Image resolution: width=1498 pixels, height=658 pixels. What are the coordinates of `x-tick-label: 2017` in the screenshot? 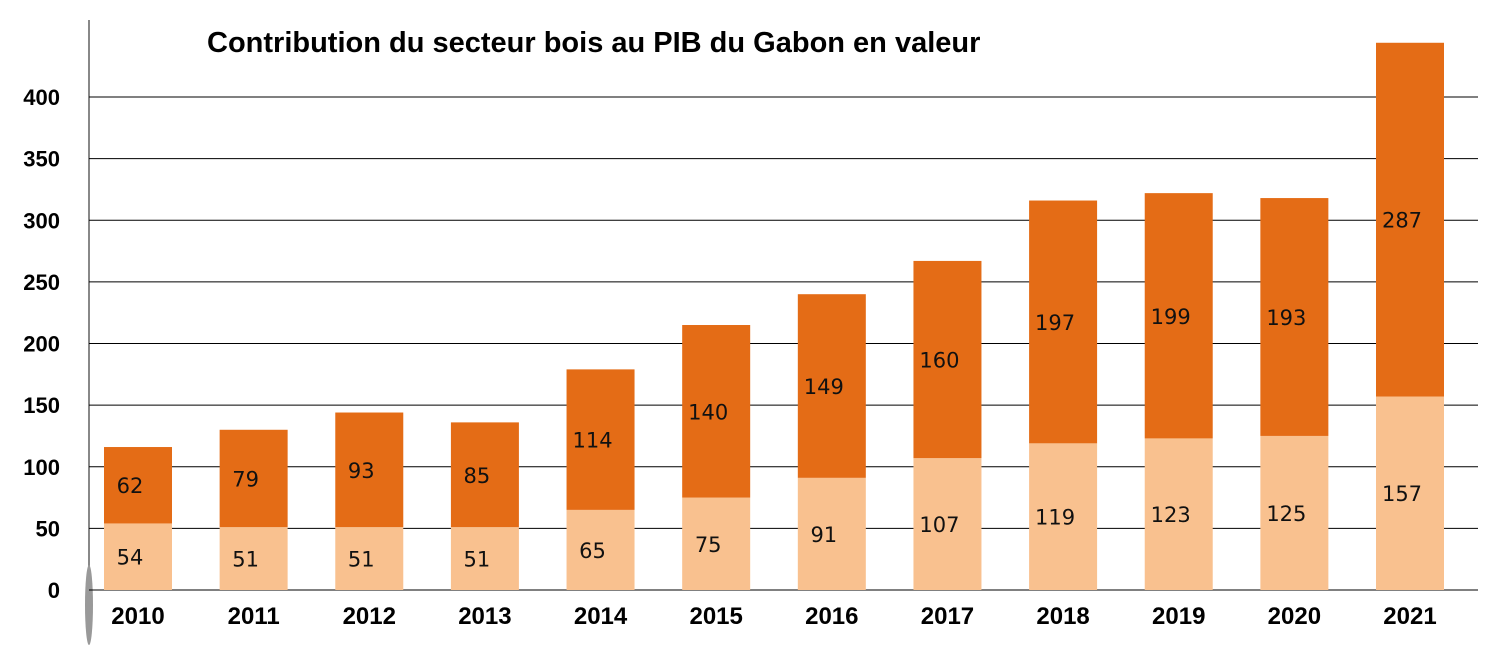 It's located at (947, 616).